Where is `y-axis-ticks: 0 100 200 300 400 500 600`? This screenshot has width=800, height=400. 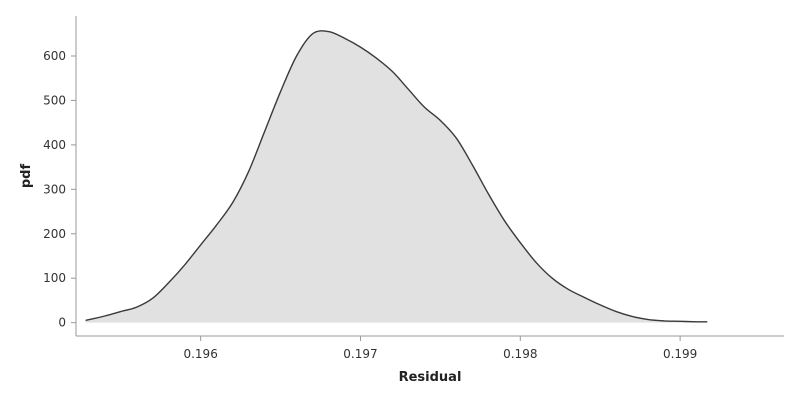 y-axis-ticks: 0 100 200 300 400 500 600 is located at coordinates (59, 189).